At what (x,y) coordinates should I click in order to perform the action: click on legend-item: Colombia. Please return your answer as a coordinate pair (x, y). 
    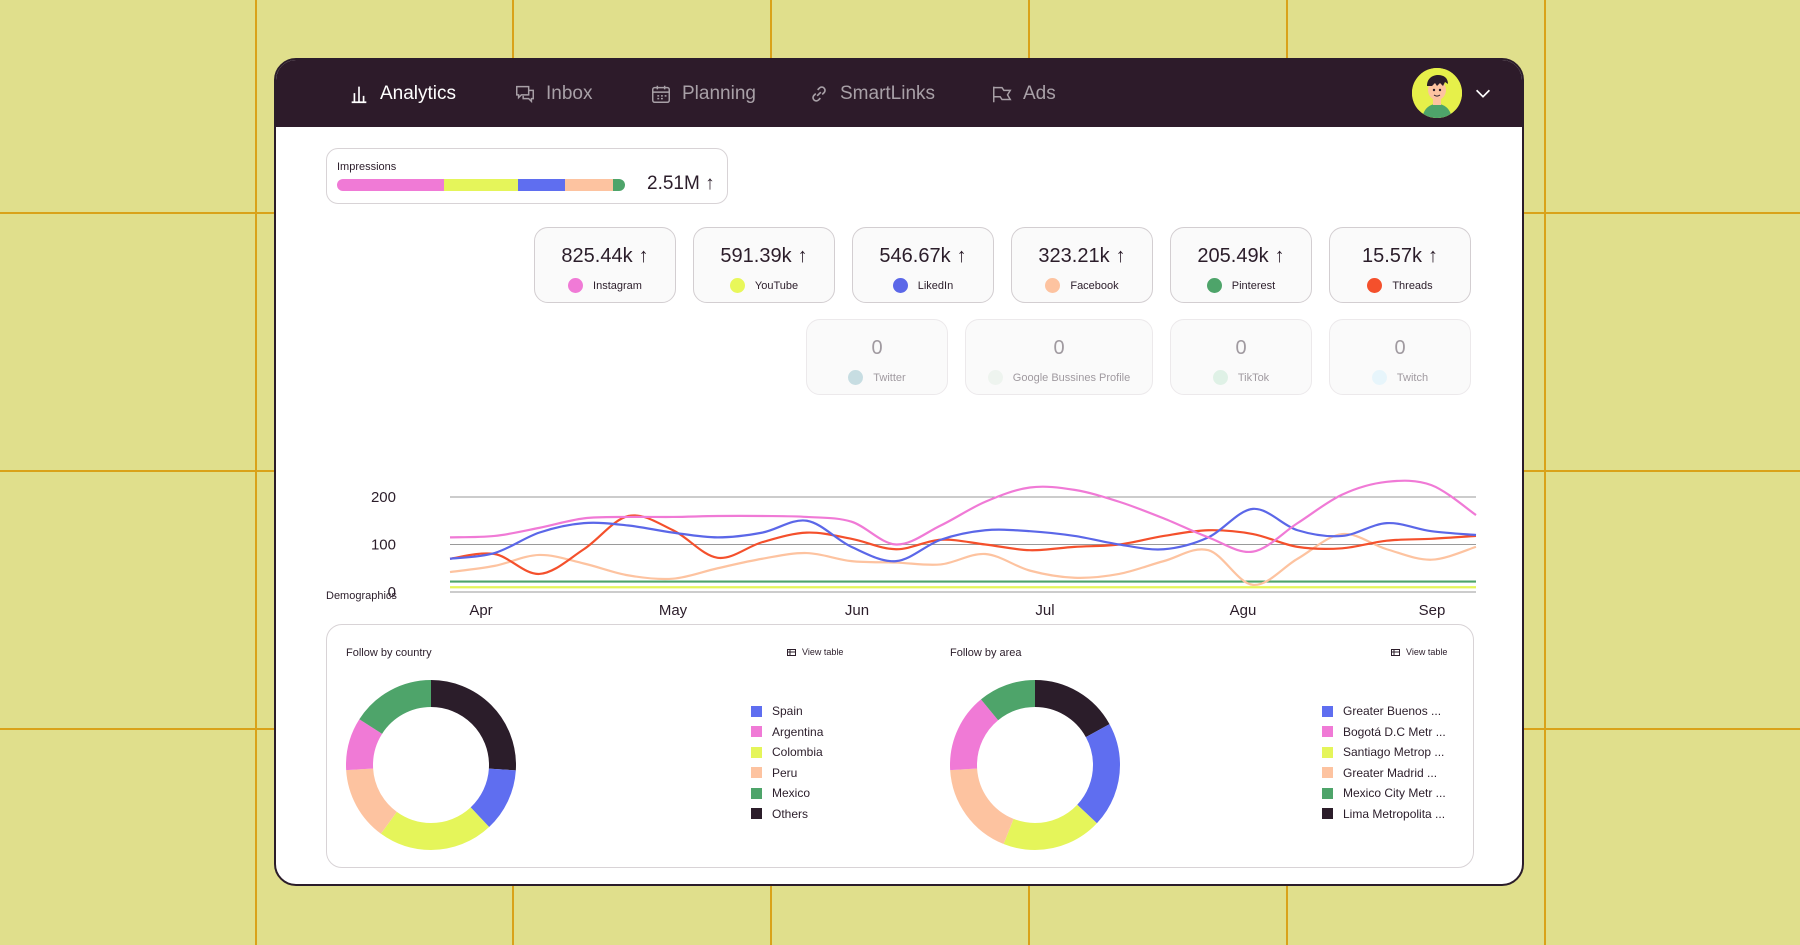
    Looking at the image, I should click on (787, 752).